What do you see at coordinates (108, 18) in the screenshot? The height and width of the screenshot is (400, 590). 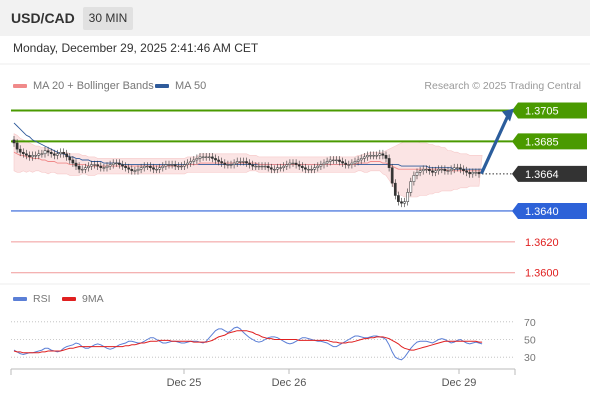 I see `timeframe-button: 30 MIN` at bounding box center [108, 18].